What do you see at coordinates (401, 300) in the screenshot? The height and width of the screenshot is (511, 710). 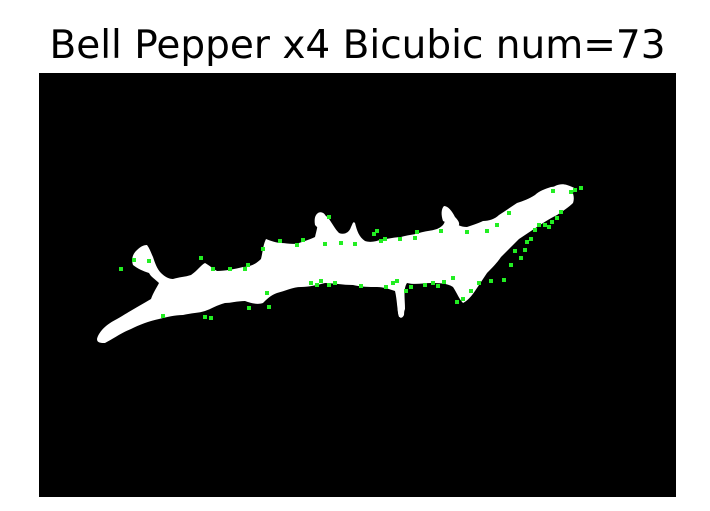 I see `hanging-drip` at bounding box center [401, 300].